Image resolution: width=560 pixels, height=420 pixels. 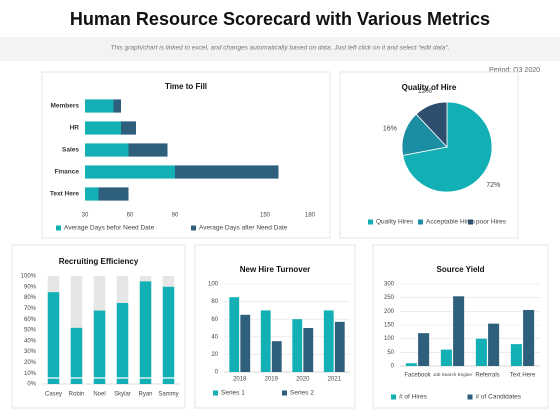 What do you see at coordinates (214, 355) in the screenshot?
I see `y-tick-label: 20` at bounding box center [214, 355].